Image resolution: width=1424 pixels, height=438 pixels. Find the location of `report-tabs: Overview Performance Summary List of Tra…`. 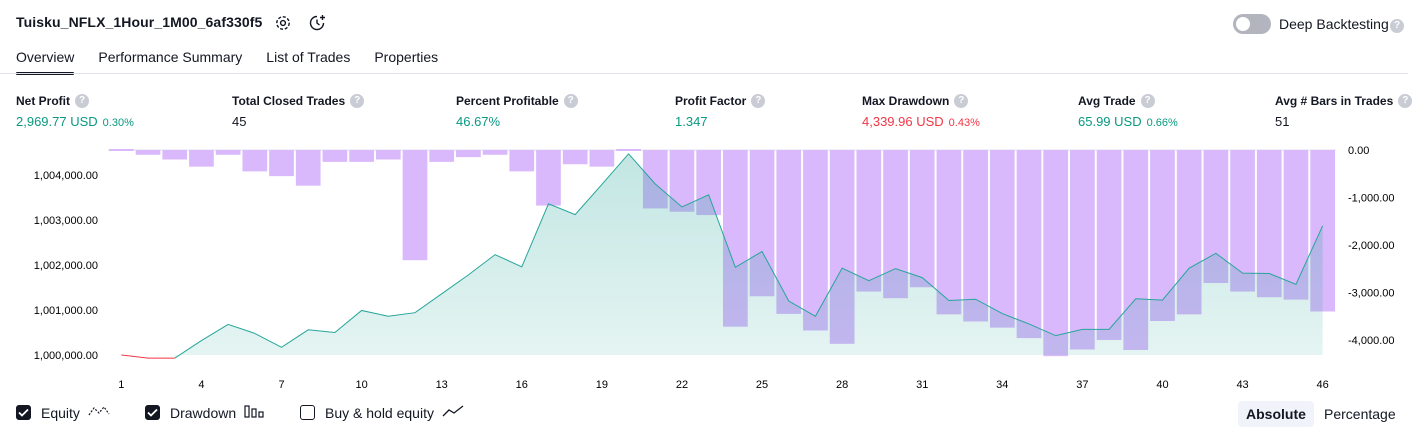

report-tabs: Overview Performance Summary List of Tra… is located at coordinates (227, 60).